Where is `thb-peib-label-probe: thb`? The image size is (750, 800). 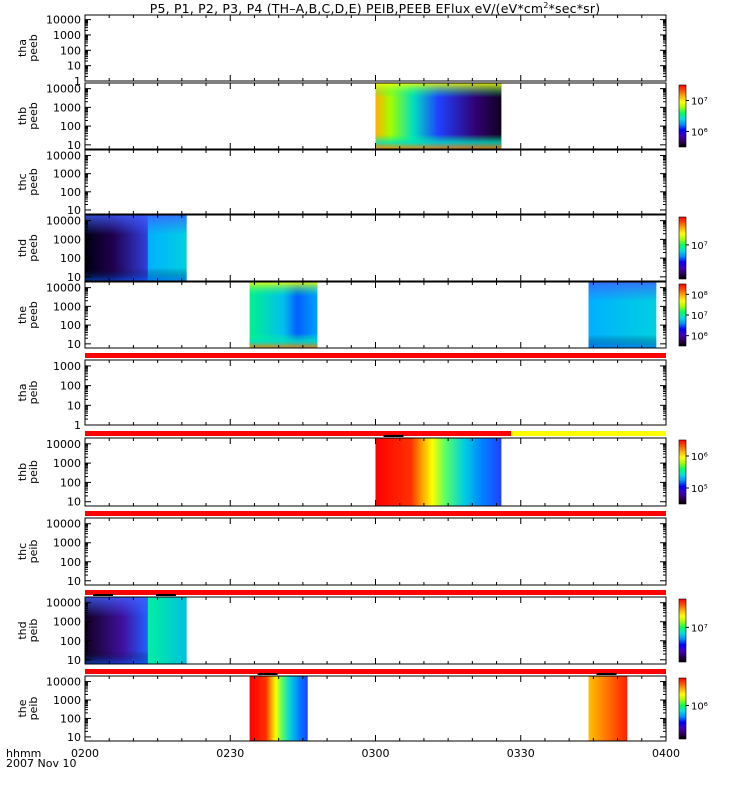
thb-peib-label-probe: thb is located at coordinates (22, 472).